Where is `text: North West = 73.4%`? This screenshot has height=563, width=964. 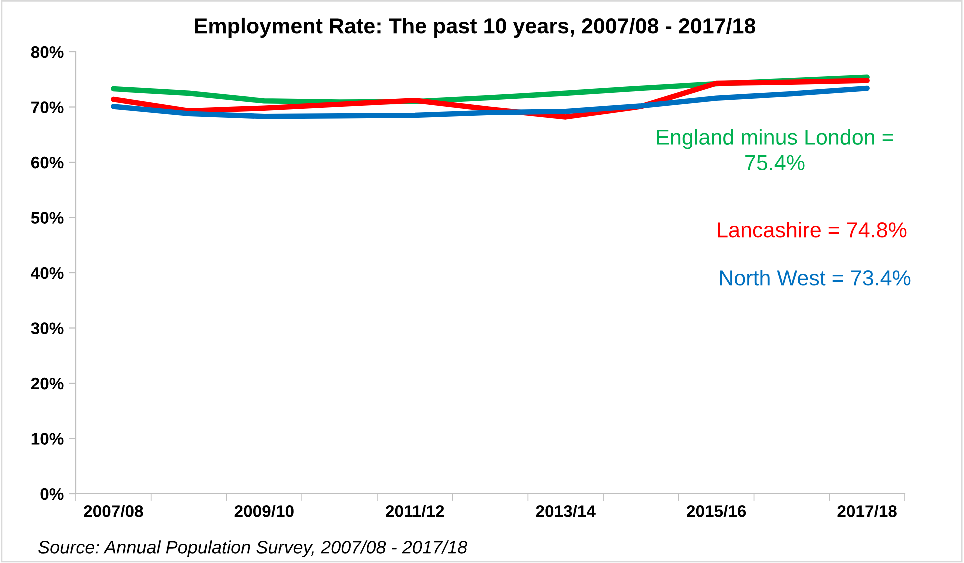
text: North West = 73.4% is located at coordinates (815, 278).